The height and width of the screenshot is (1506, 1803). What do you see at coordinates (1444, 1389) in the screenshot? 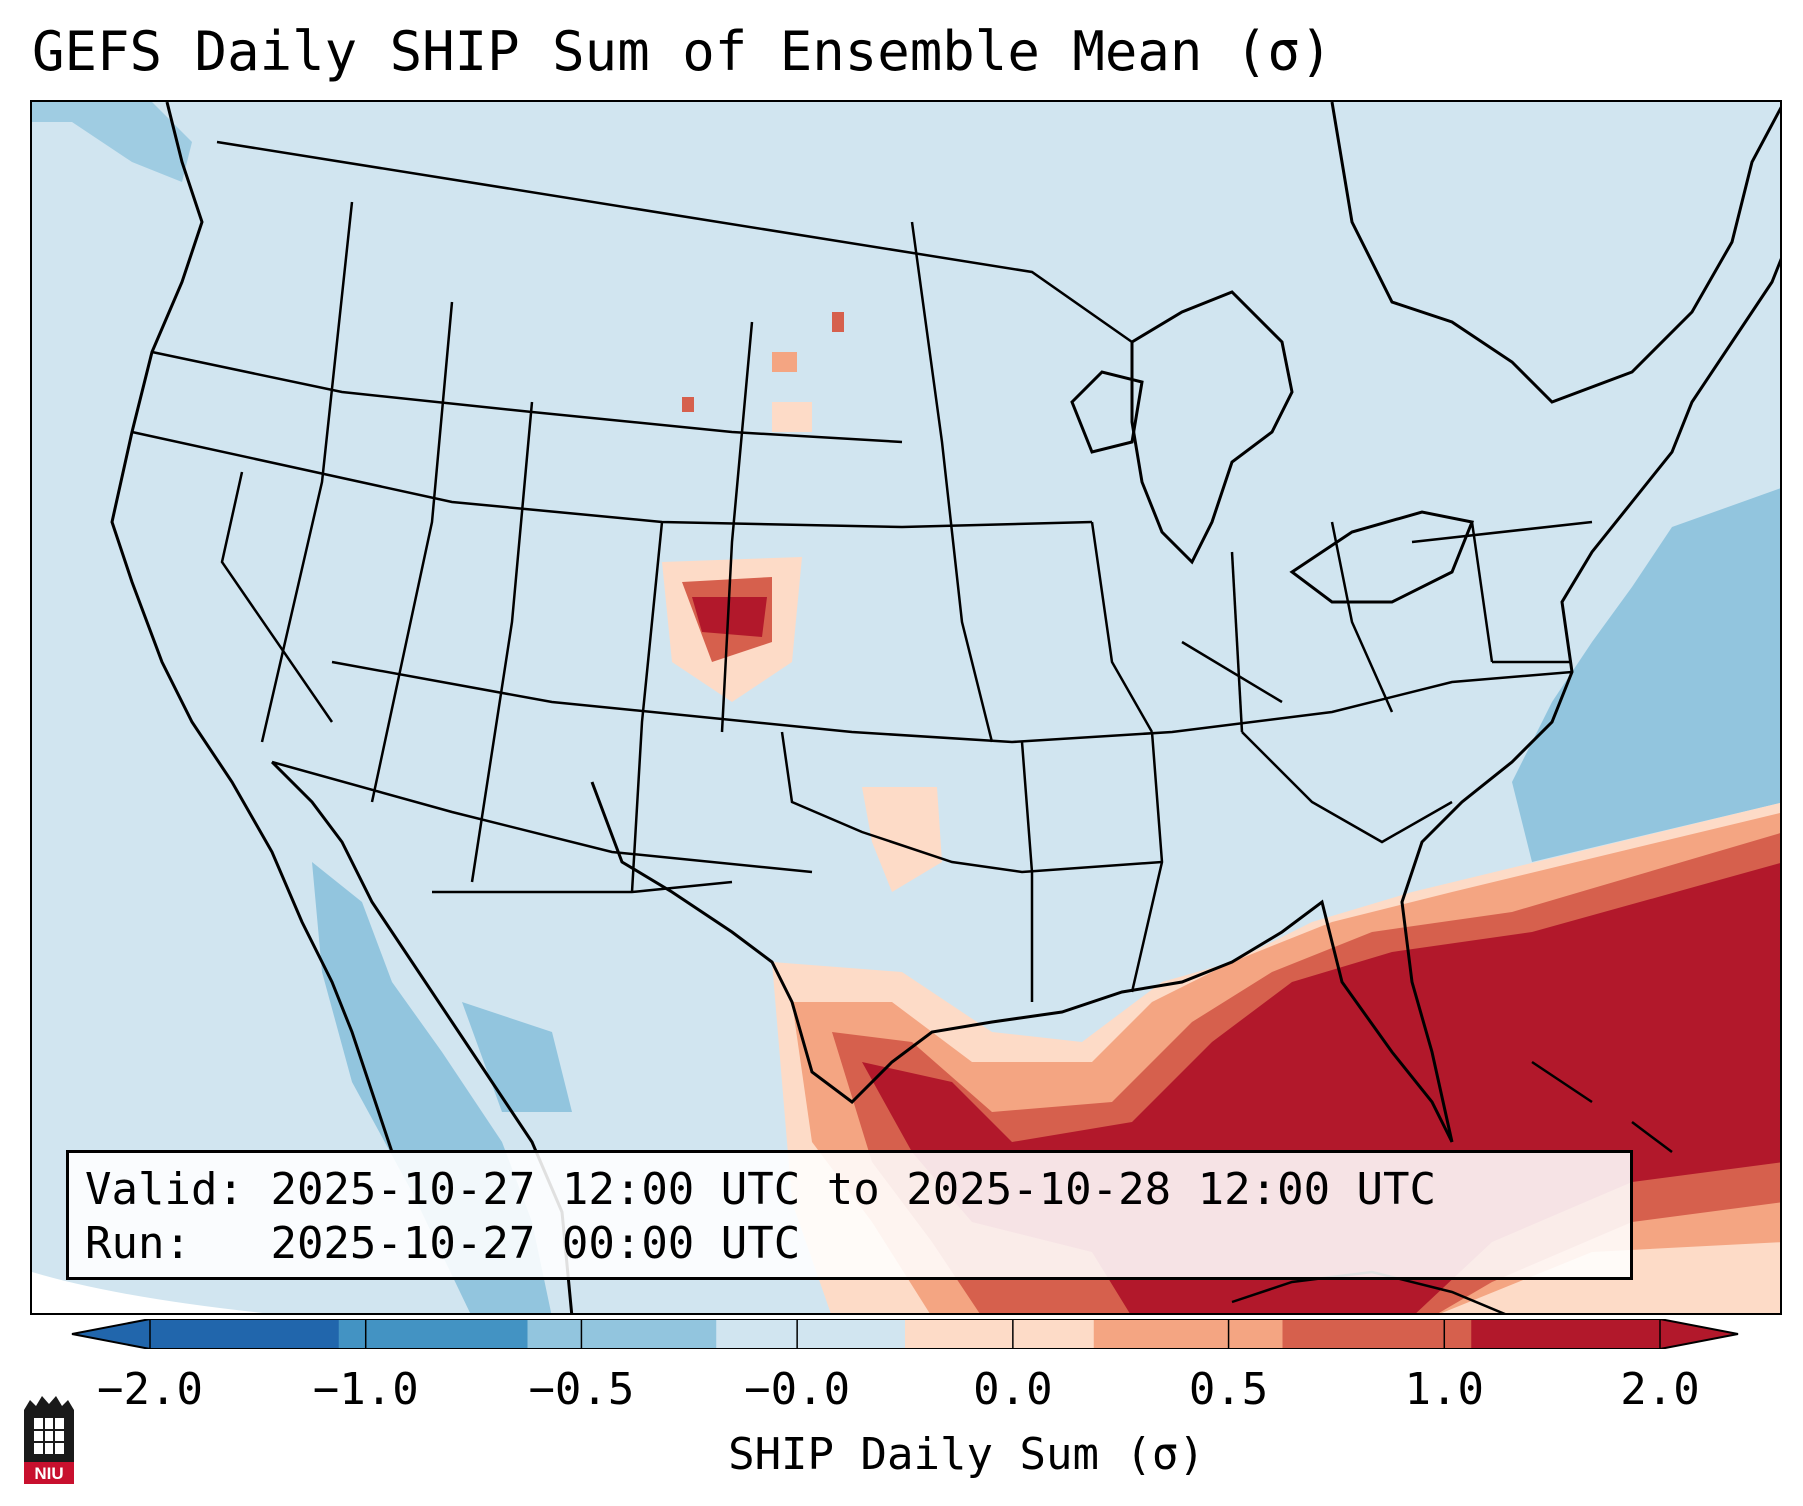
I see `colorbar-tick-label: 1.0` at bounding box center [1444, 1389].